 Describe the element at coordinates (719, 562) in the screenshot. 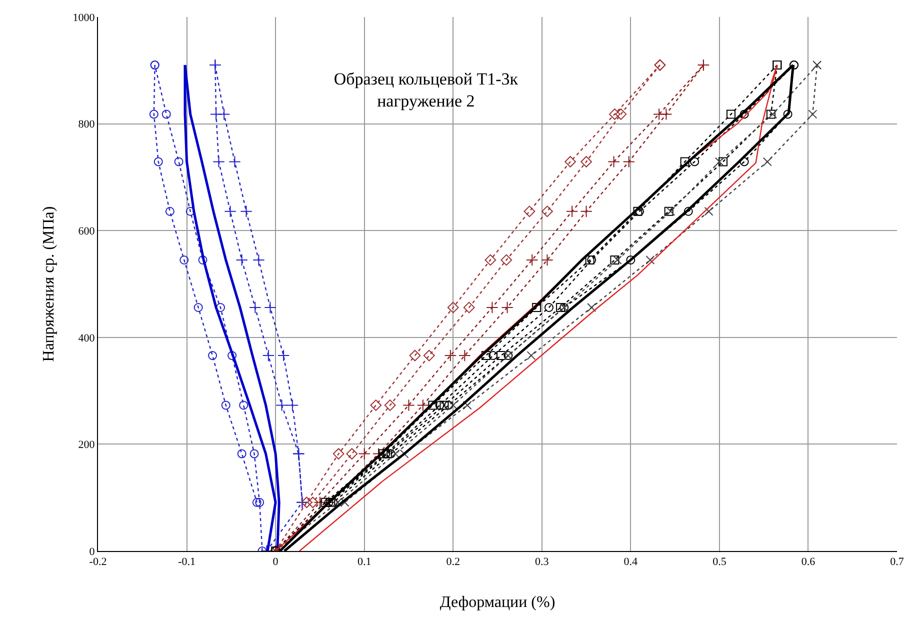

I see `x-tick-label: 0.5` at that location.